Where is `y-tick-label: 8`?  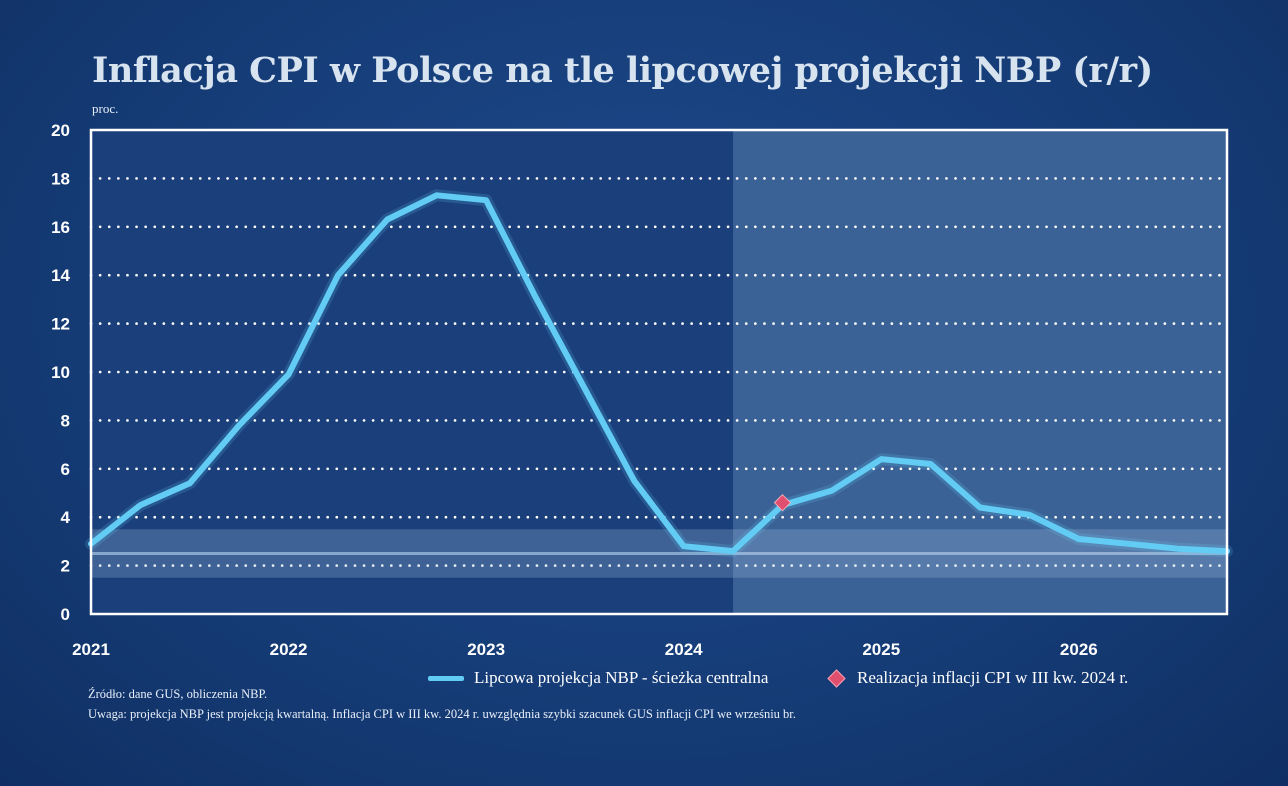 y-tick-label: 8 is located at coordinates (65, 420).